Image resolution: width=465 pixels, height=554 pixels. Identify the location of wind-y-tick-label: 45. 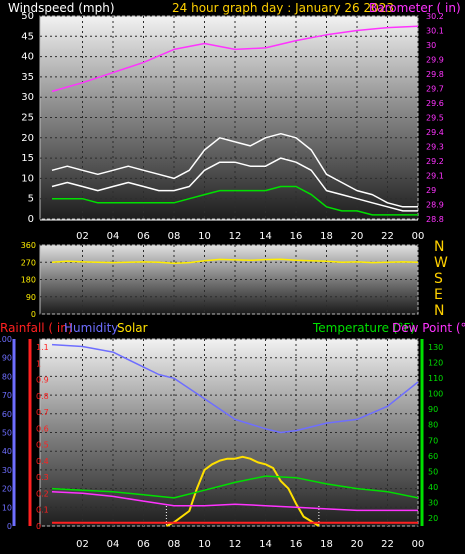
(27, 36).